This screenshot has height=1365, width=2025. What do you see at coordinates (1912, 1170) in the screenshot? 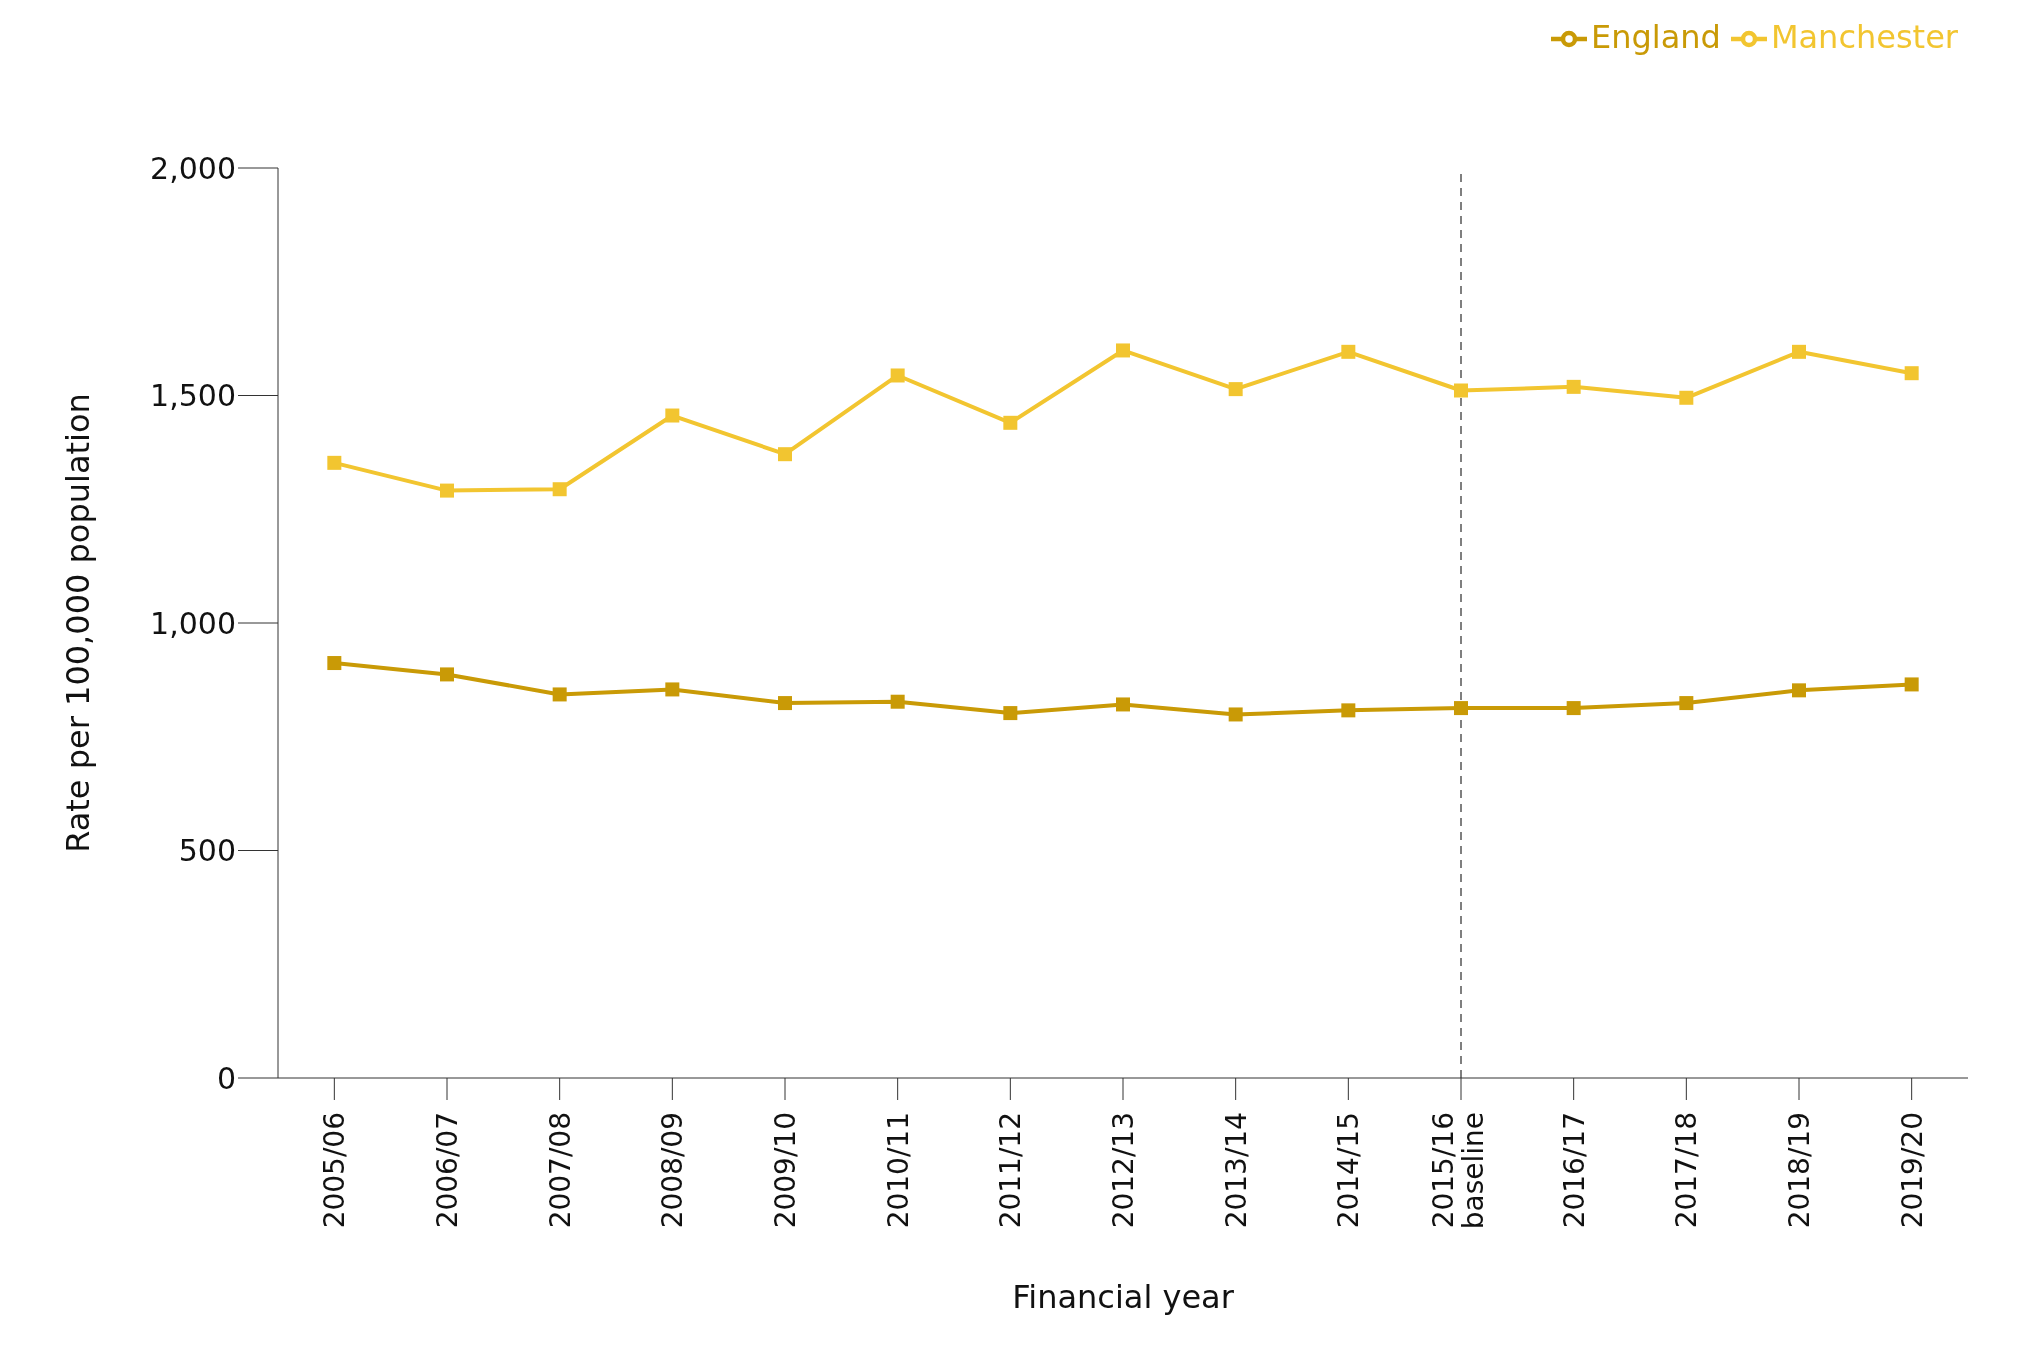
I see `x-tick-label: 2019/20` at bounding box center [1912, 1170].